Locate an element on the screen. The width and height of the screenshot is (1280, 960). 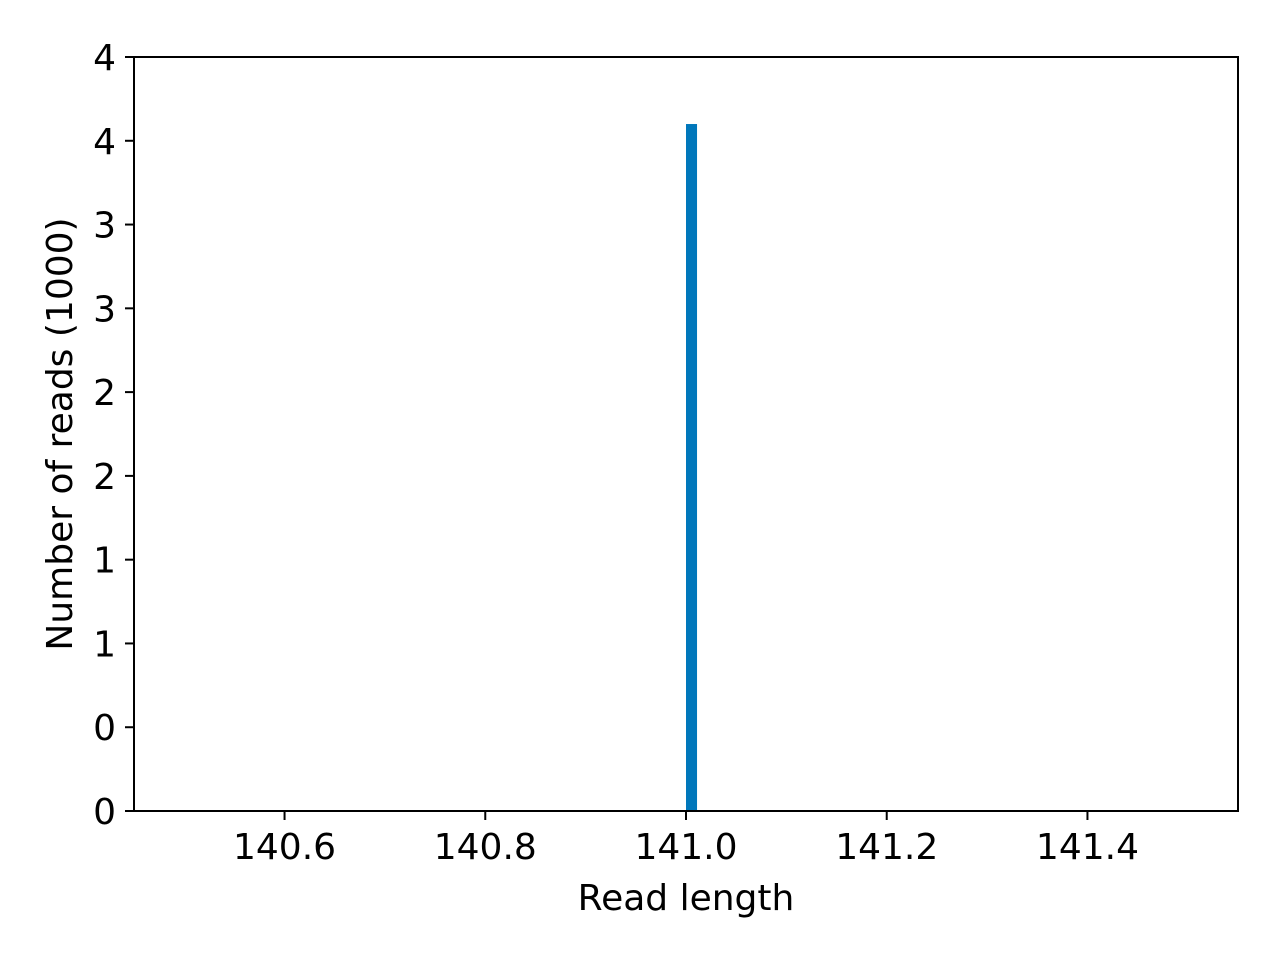
x-tick-label: 141.4 is located at coordinates (1087, 847).